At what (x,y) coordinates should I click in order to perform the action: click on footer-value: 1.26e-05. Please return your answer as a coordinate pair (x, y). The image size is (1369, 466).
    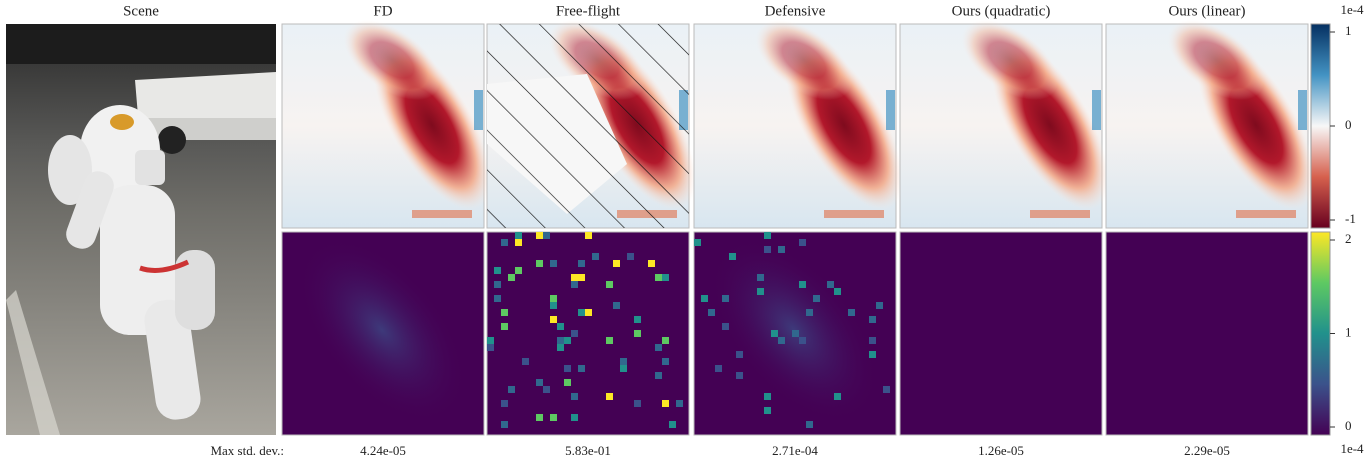
    Looking at the image, I should click on (1001, 450).